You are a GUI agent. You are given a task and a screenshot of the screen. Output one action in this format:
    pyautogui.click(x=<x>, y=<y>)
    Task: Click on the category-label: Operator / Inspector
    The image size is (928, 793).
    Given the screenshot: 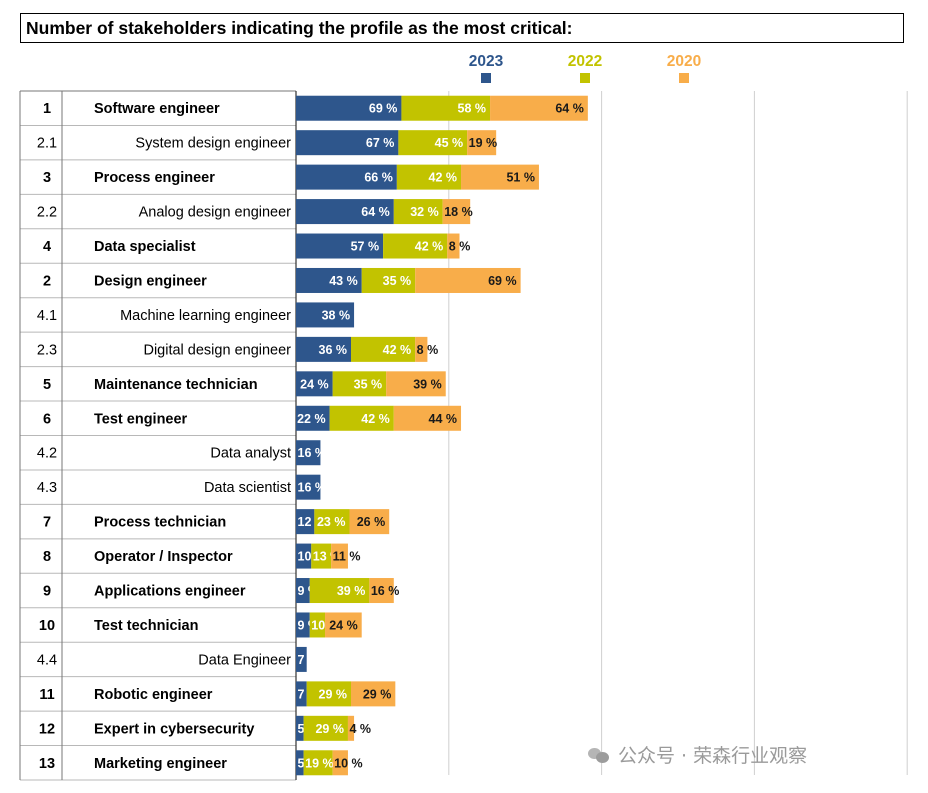 What is the action you would take?
    pyautogui.click(x=163, y=557)
    